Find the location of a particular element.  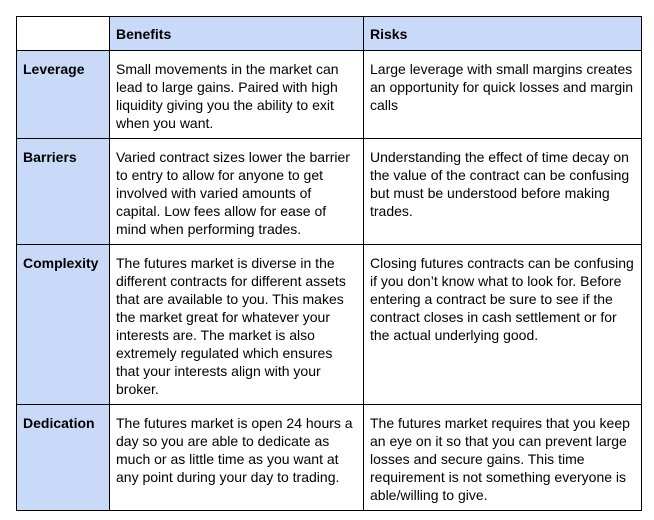

row-label-barriers: Barriers is located at coordinates (63, 191).